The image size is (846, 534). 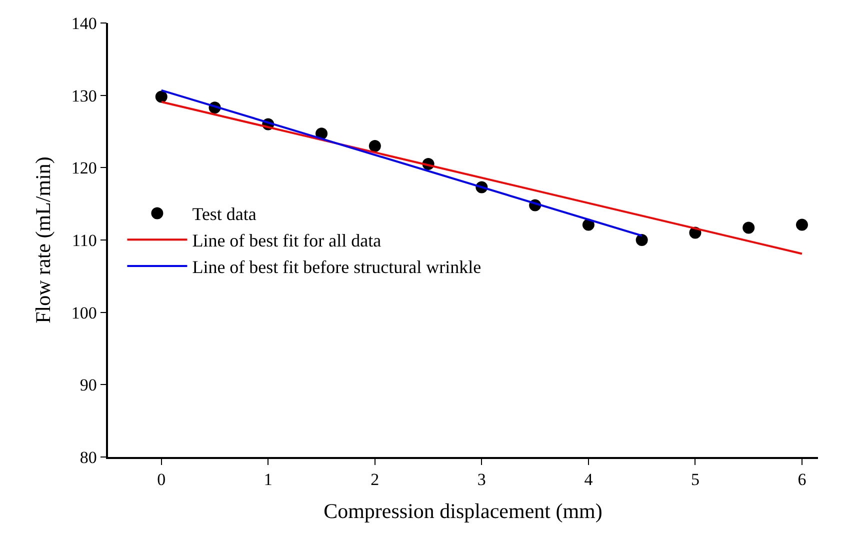 I want to click on legend-label: Test data, so click(x=224, y=214).